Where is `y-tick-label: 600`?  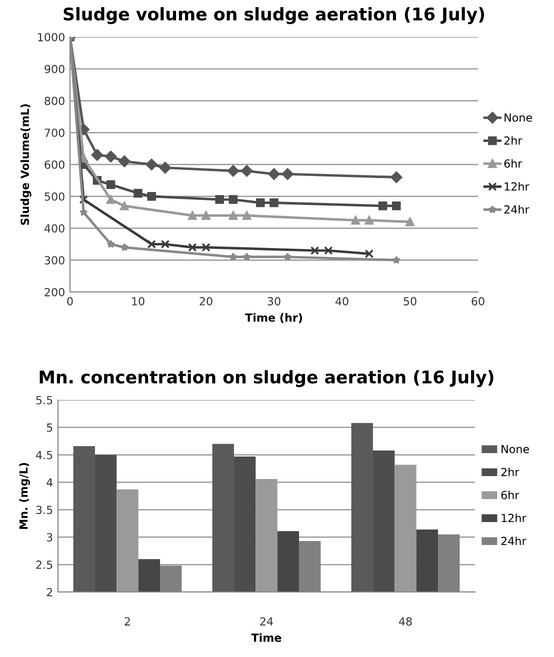
y-tick-label: 600 is located at coordinates (54, 164).